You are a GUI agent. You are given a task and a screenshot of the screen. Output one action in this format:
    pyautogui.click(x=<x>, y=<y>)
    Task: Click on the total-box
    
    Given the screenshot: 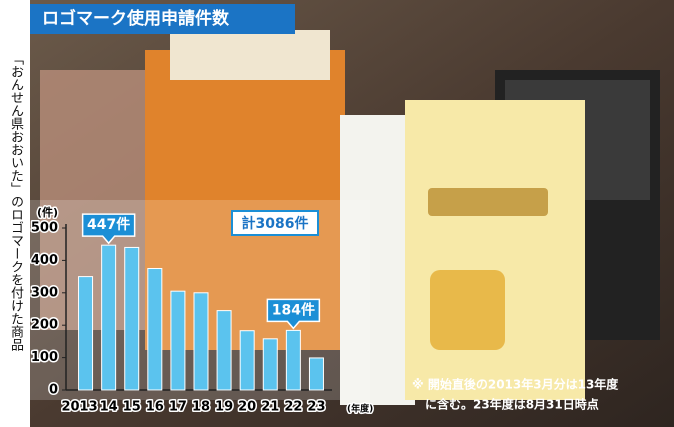 What is the action you would take?
    pyautogui.click(x=275, y=223)
    